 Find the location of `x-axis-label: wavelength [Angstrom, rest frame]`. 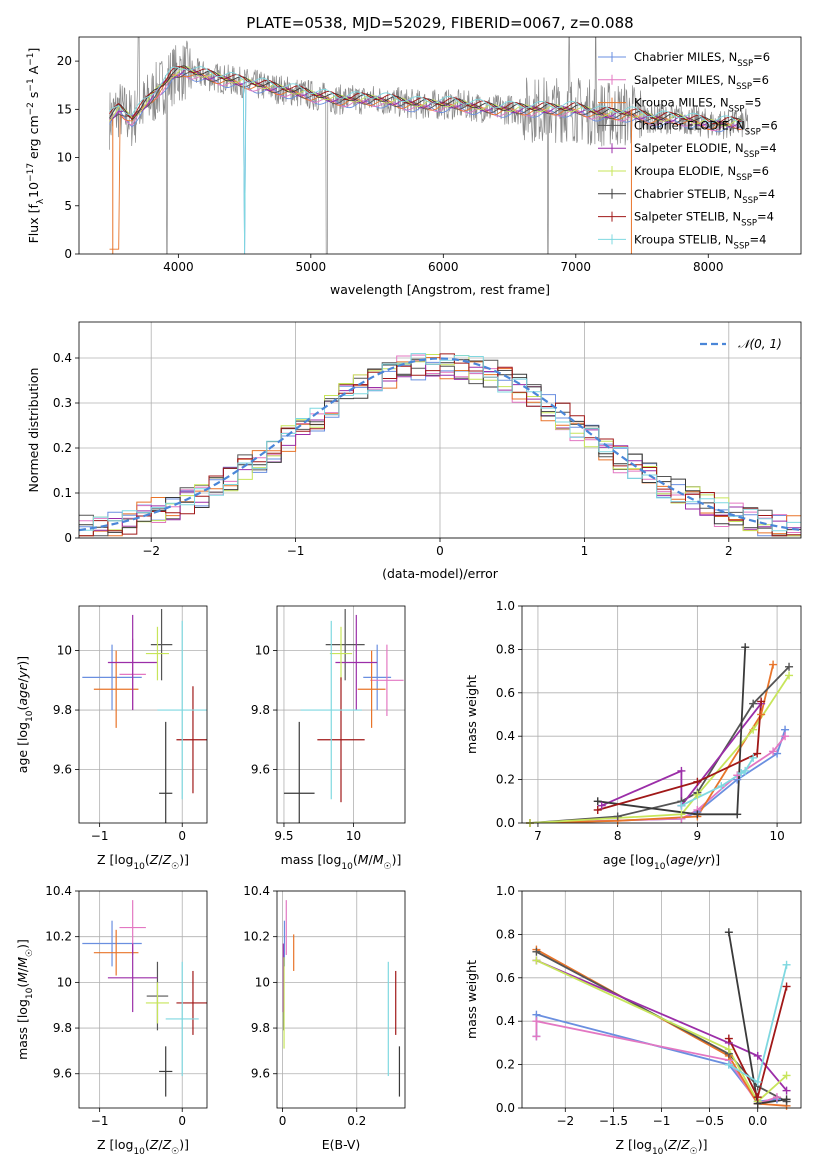

x-axis-label: wavelength [Angstrom, rest frame] is located at coordinates (440, 289).